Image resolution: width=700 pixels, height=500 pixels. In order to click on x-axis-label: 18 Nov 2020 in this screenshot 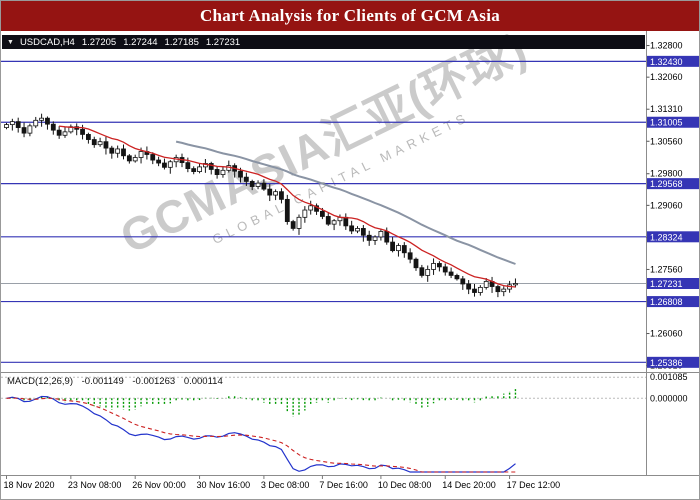, I will do `click(29, 485)`.